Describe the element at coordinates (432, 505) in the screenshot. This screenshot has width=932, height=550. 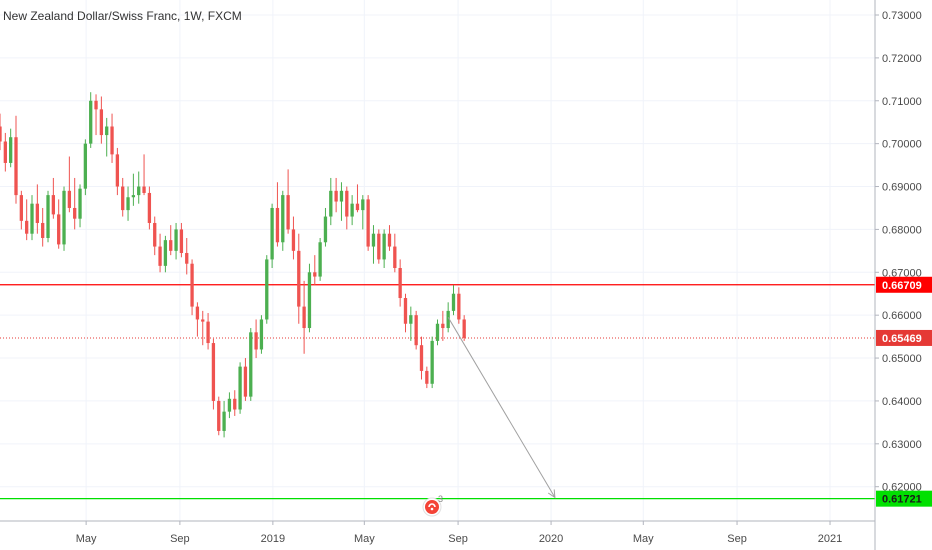
I see `tradingview-logo-icon: 3` at that location.